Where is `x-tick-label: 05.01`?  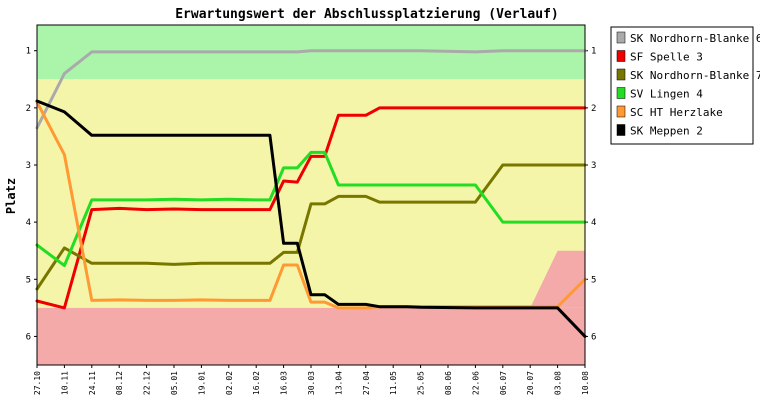 x-tick-label: 05.01 is located at coordinates (174, 383).